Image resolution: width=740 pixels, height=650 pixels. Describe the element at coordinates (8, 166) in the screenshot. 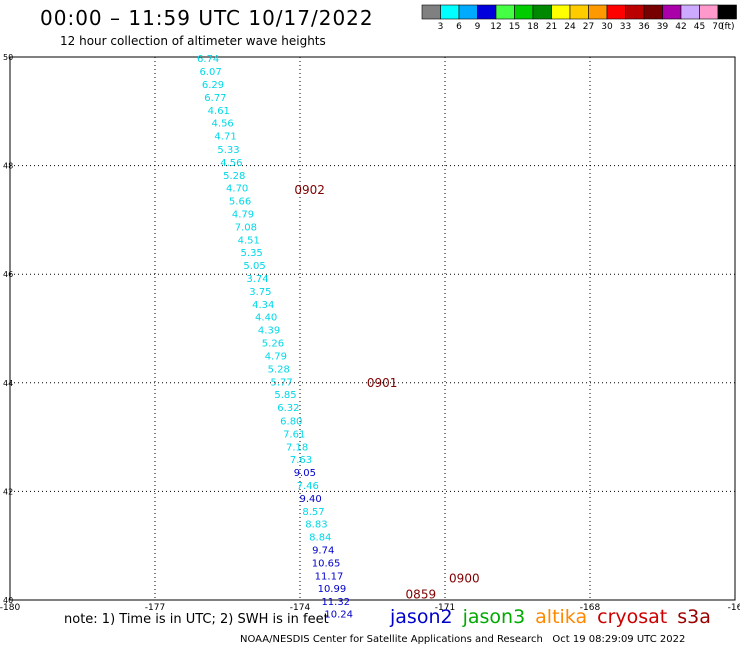

I see `y-tick-label: 48` at that location.